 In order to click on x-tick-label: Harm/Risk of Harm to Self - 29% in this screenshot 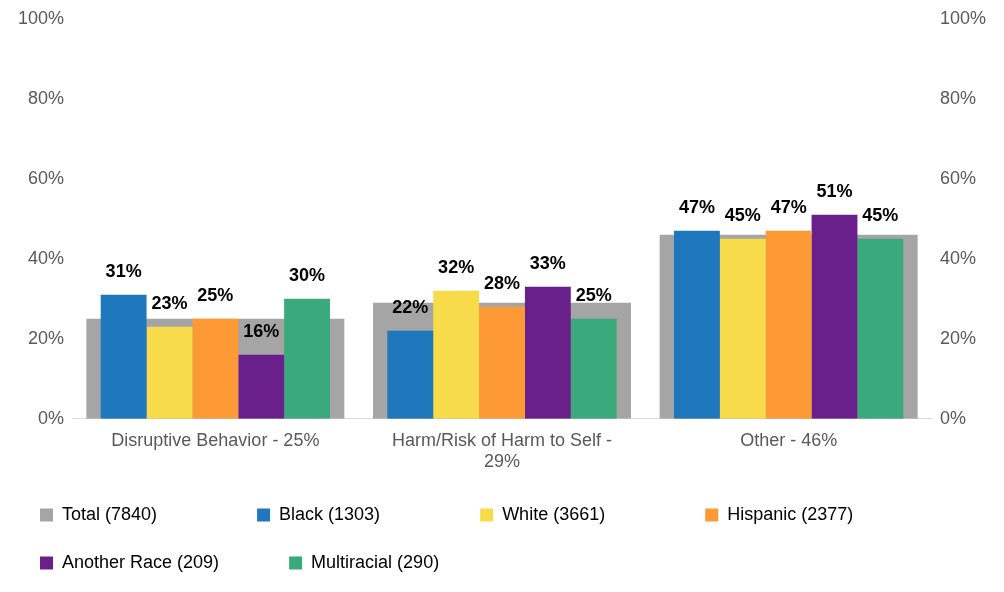, I will do `click(502, 450)`.